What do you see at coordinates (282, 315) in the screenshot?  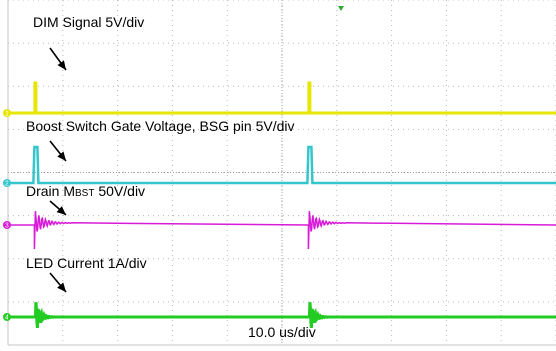 I see `trace-led-current` at bounding box center [282, 315].